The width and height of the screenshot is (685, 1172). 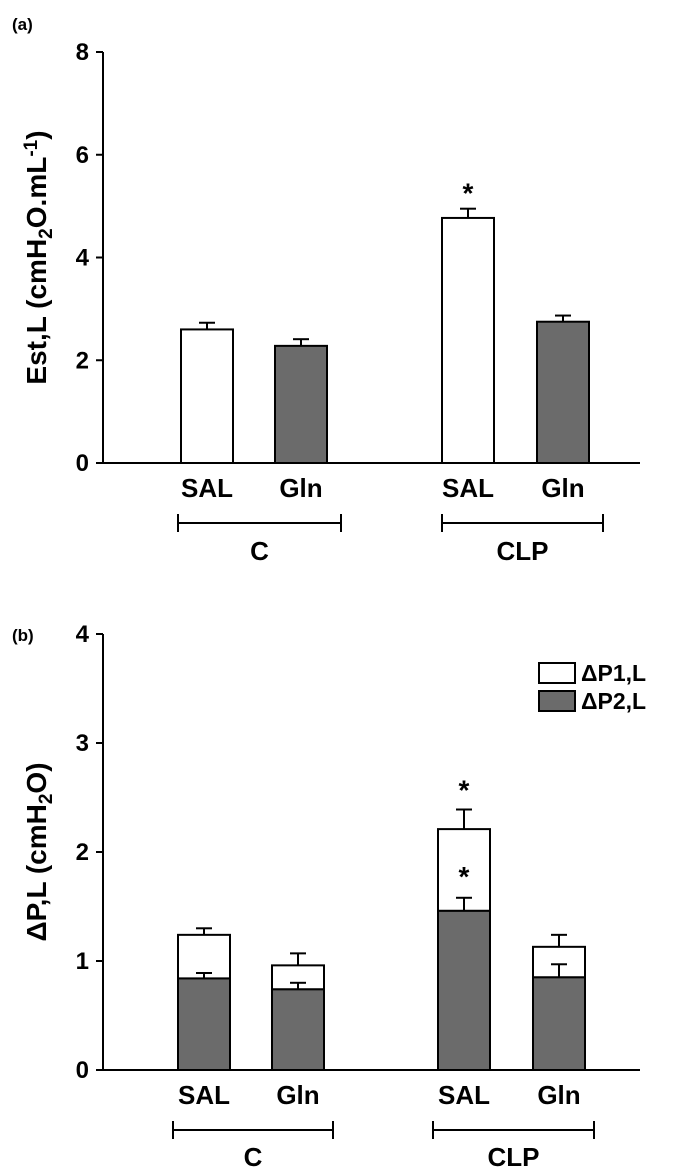 What do you see at coordinates (36, 193) in the screenshot?
I see `y-axis-label-part: O.mL` at bounding box center [36, 193].